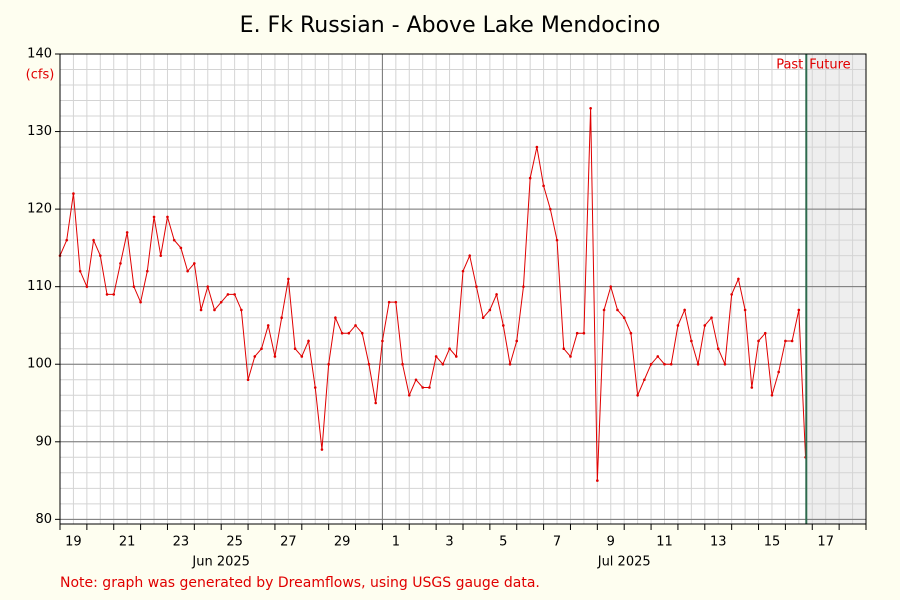 The width and height of the screenshot is (900, 600). What do you see at coordinates (450, 25) in the screenshot?
I see `chart-title: E. Fk Russian - Above Lake Mendocino` at bounding box center [450, 25].